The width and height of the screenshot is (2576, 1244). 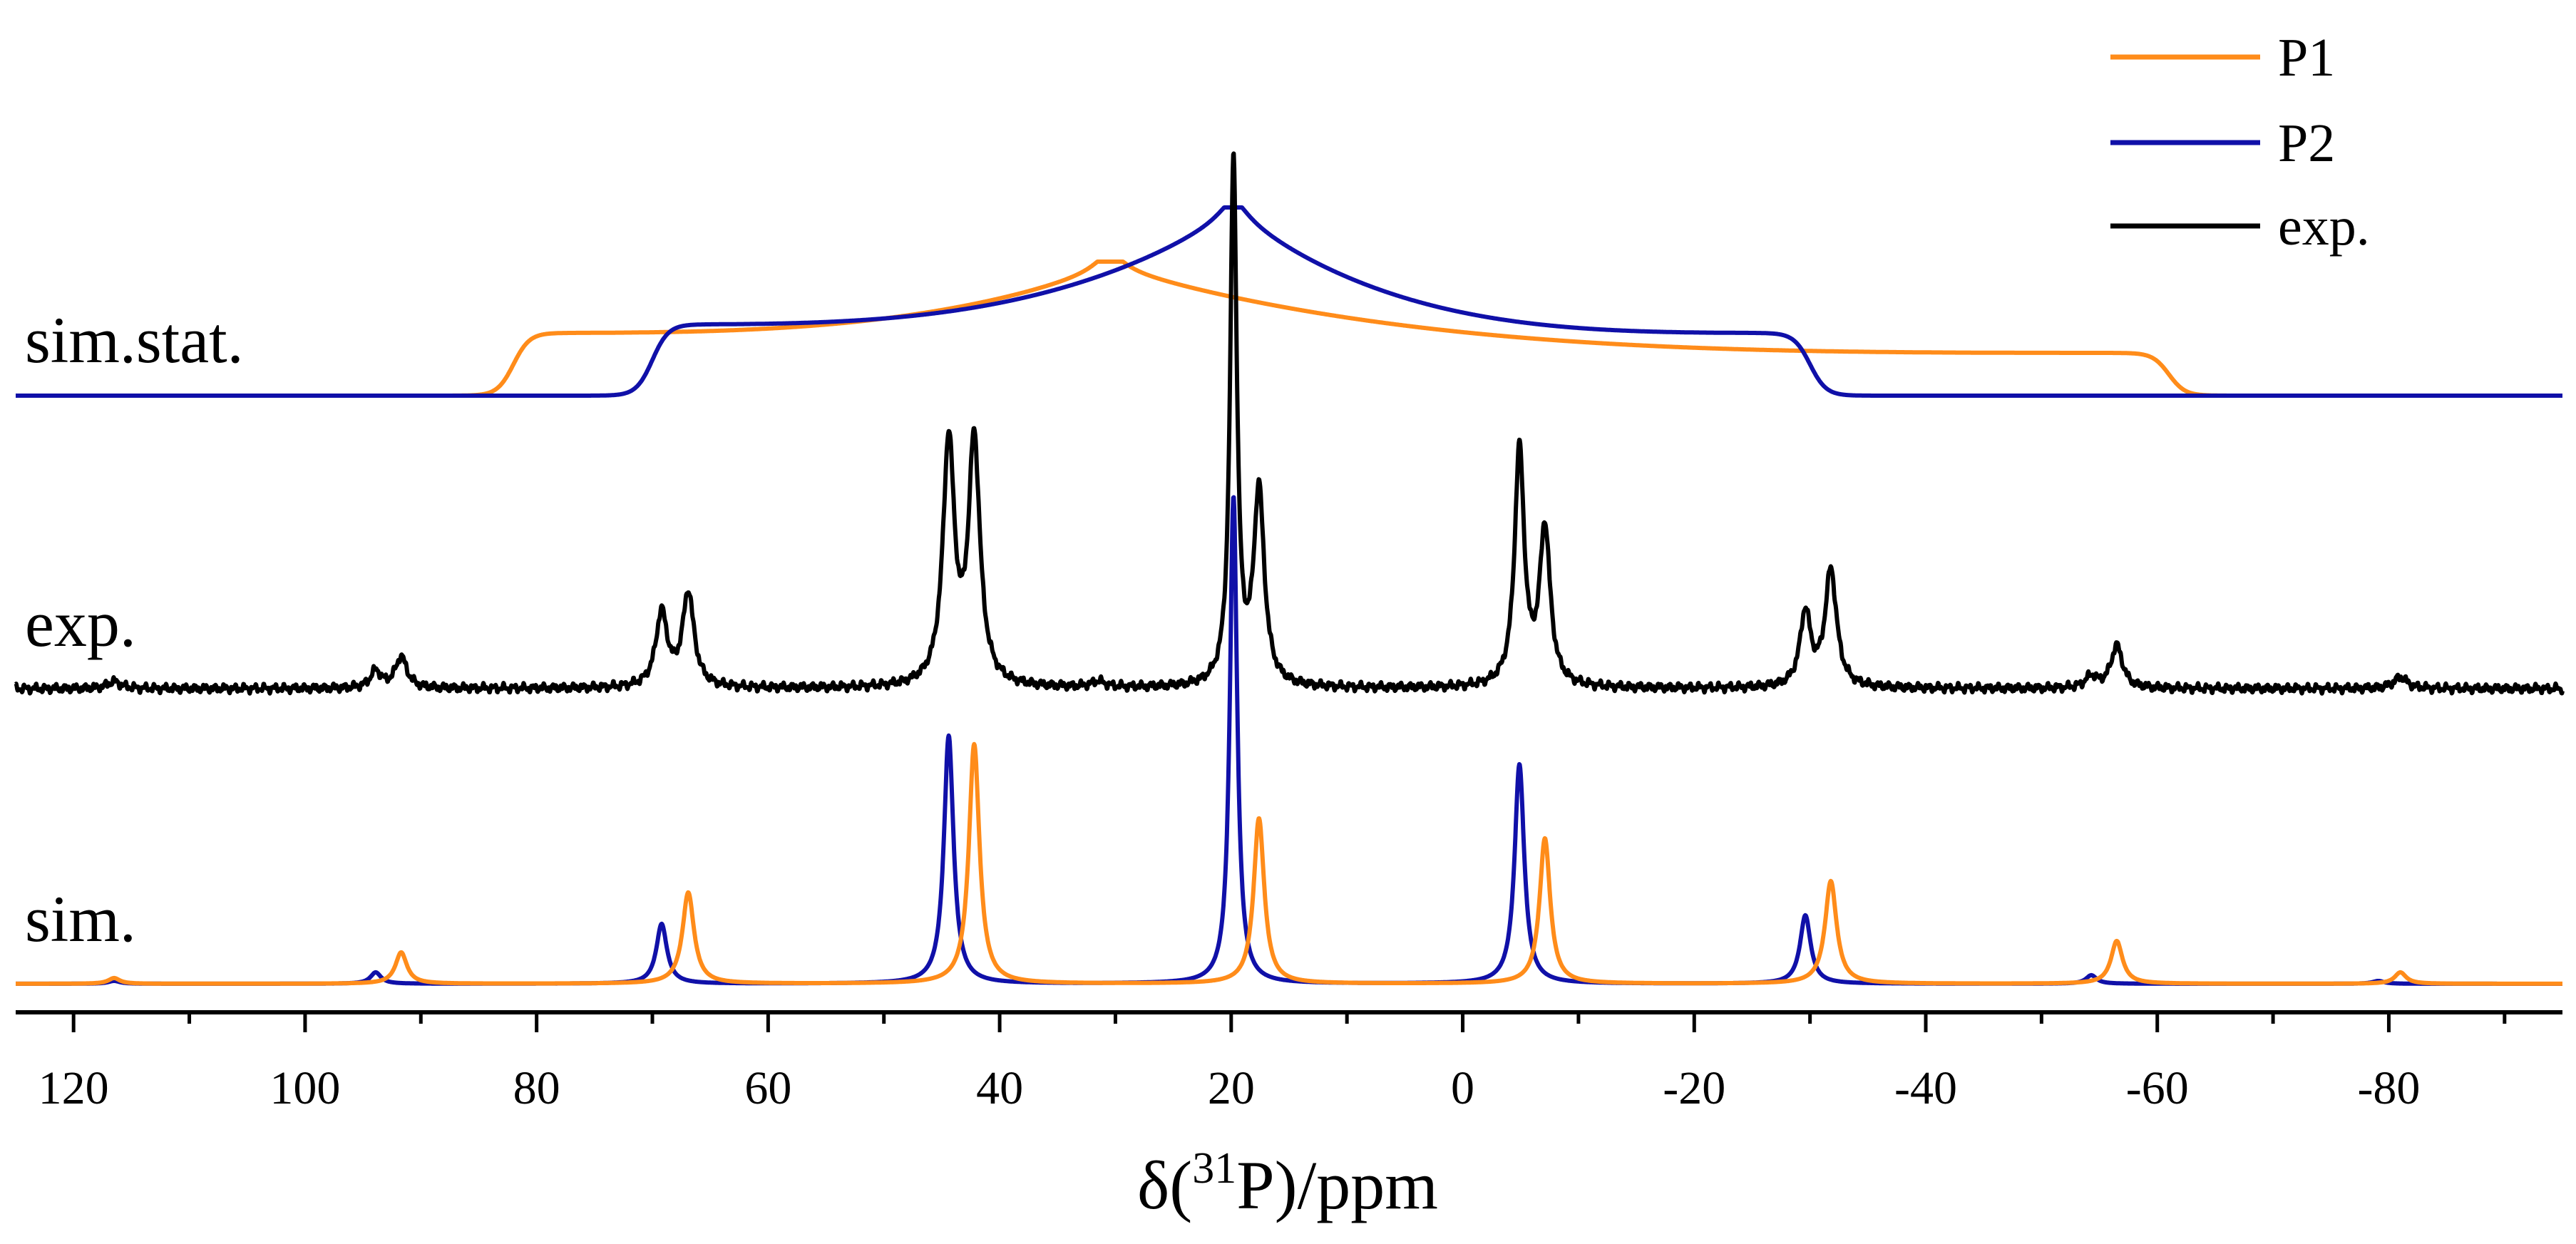 What do you see at coordinates (1231, 1088) in the screenshot?
I see `tick-label: 20` at bounding box center [1231, 1088].